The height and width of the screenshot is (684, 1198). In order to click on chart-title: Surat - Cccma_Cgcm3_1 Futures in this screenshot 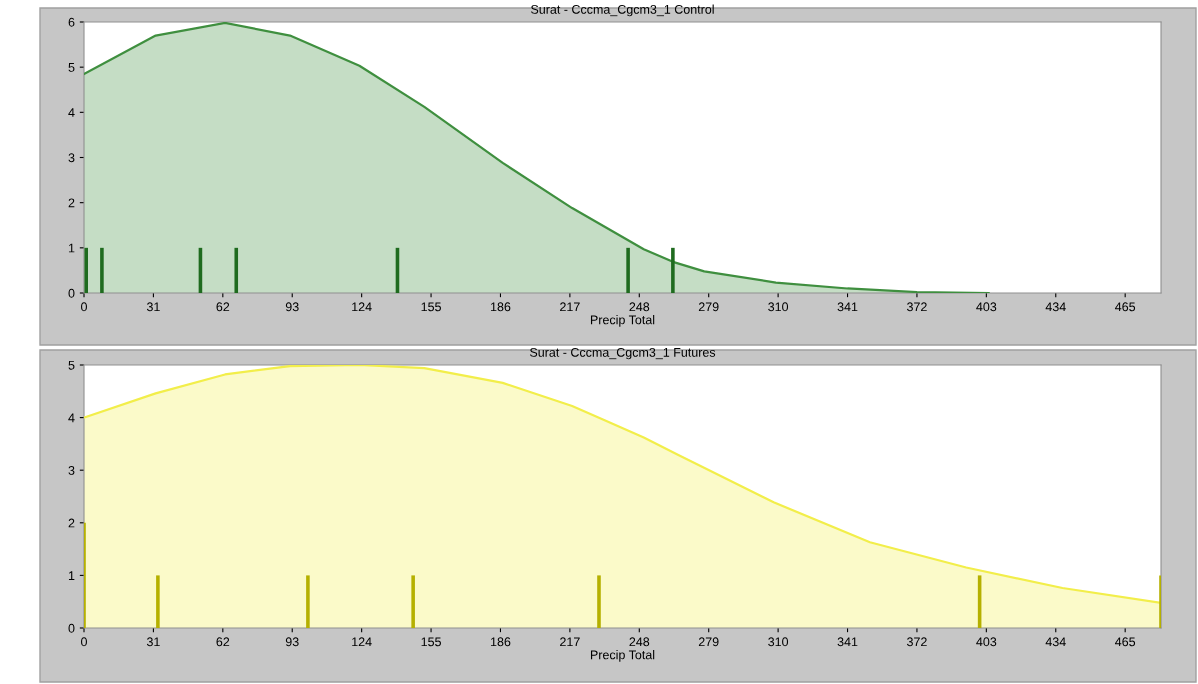, I will do `click(622, 353)`.